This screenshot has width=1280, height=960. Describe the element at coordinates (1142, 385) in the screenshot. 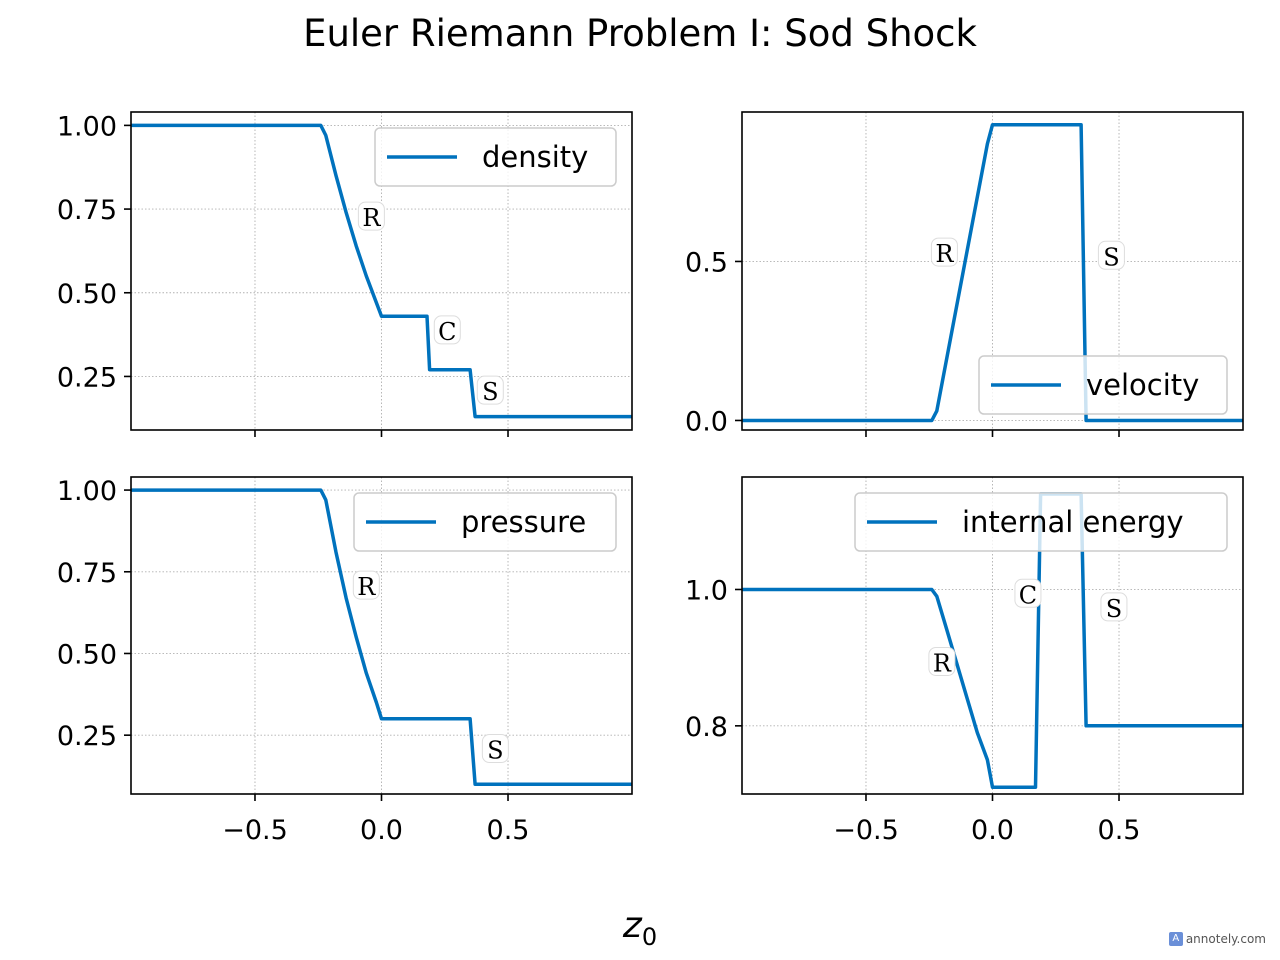

I see `legend-label: velocity` at that location.